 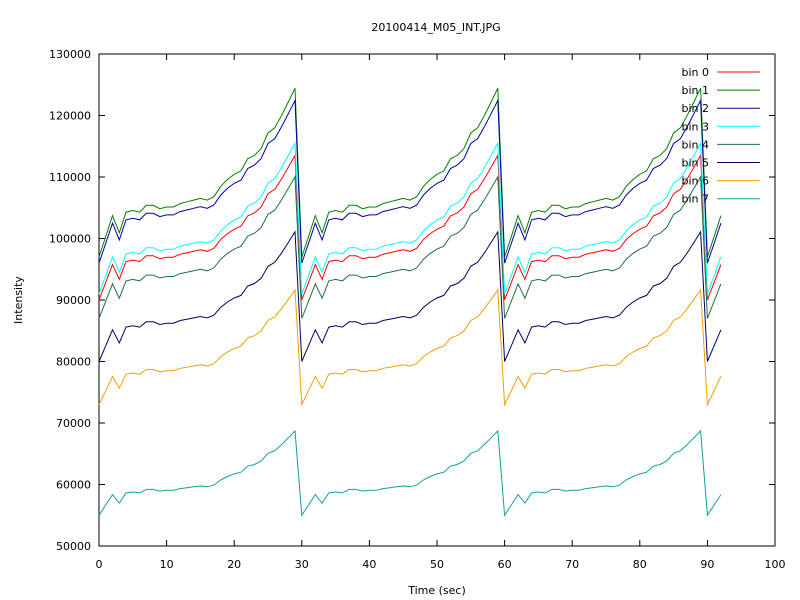 What do you see at coordinates (73, 300) in the screenshot?
I see `y-tick-label: 90000` at bounding box center [73, 300].